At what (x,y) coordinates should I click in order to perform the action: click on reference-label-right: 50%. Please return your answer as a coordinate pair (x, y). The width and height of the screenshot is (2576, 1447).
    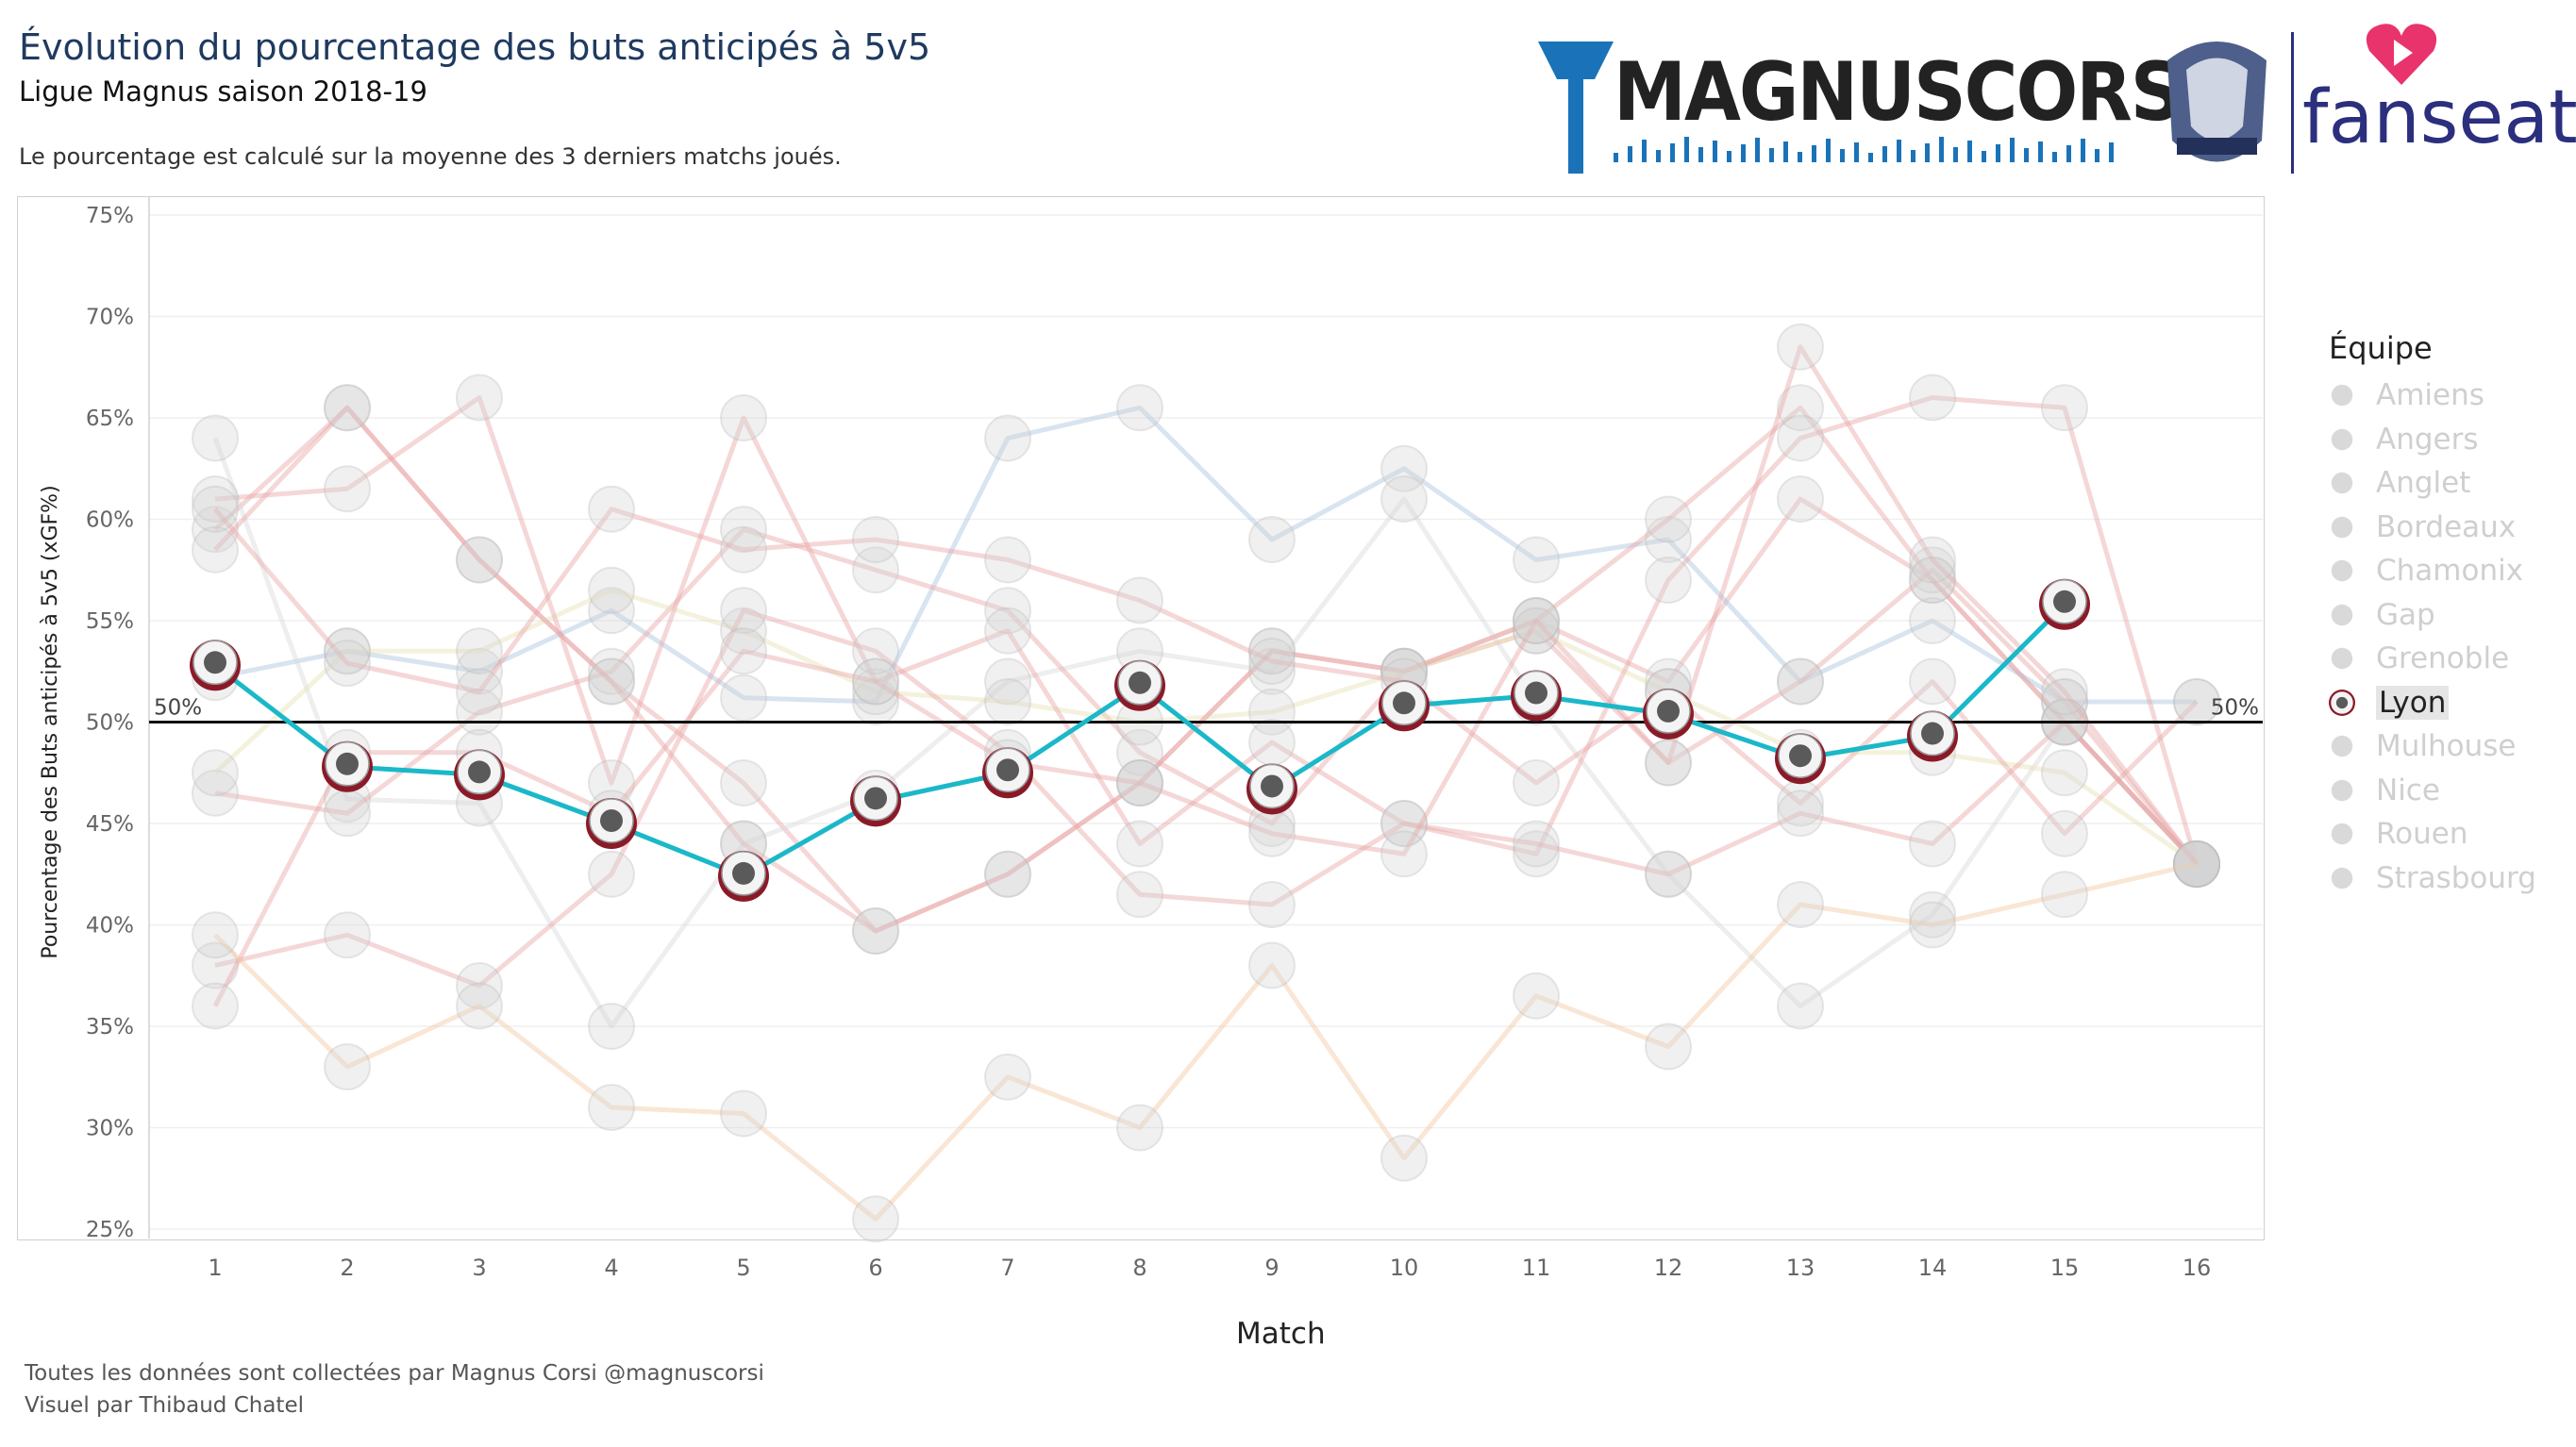
    Looking at the image, I should click on (2235, 708).